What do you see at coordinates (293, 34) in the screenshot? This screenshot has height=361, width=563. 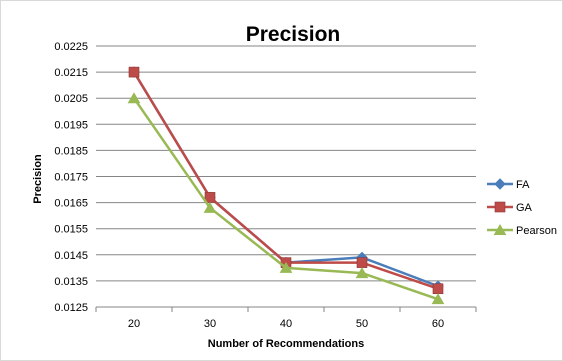 I see `chart-title: Precision` at bounding box center [293, 34].